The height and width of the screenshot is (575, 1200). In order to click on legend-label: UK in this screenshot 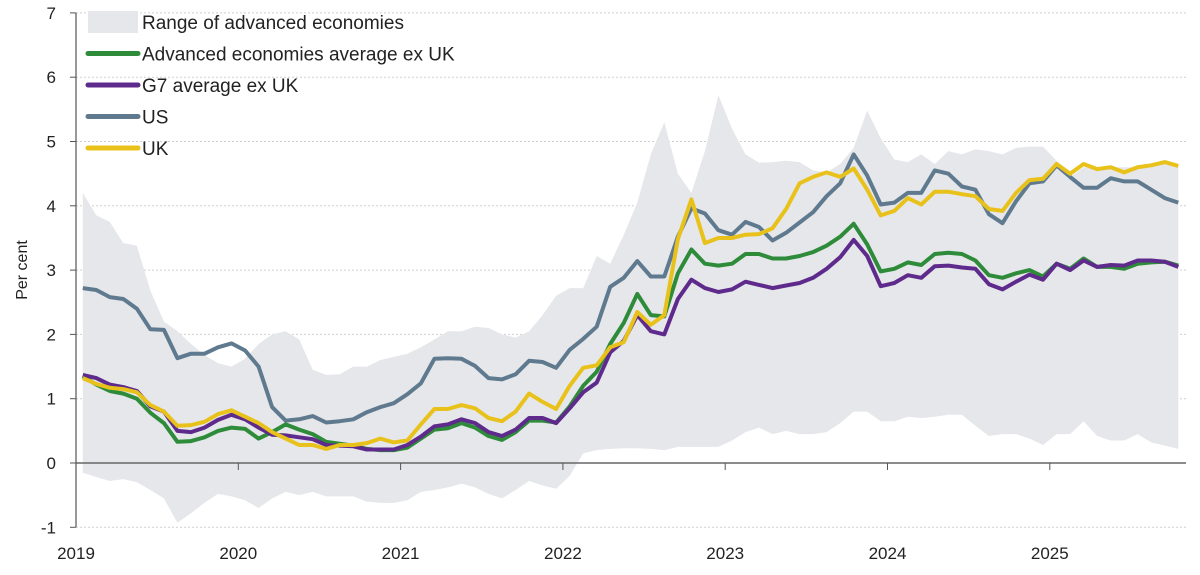, I will do `click(155, 149)`.